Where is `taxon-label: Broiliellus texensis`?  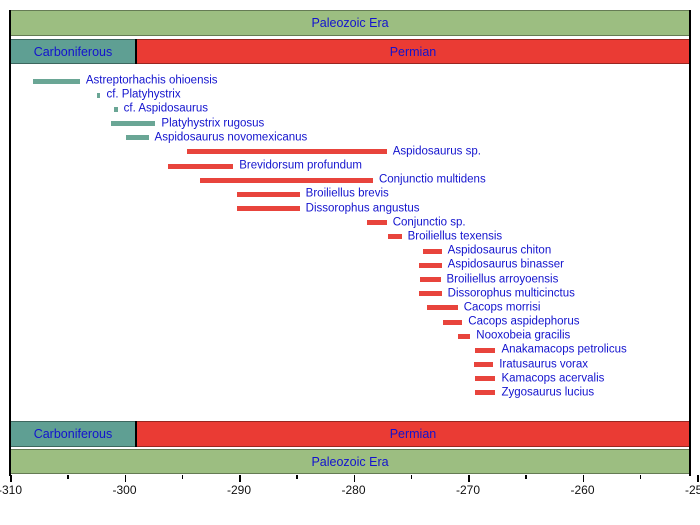 taxon-label: Broiliellus texensis is located at coordinates (455, 236).